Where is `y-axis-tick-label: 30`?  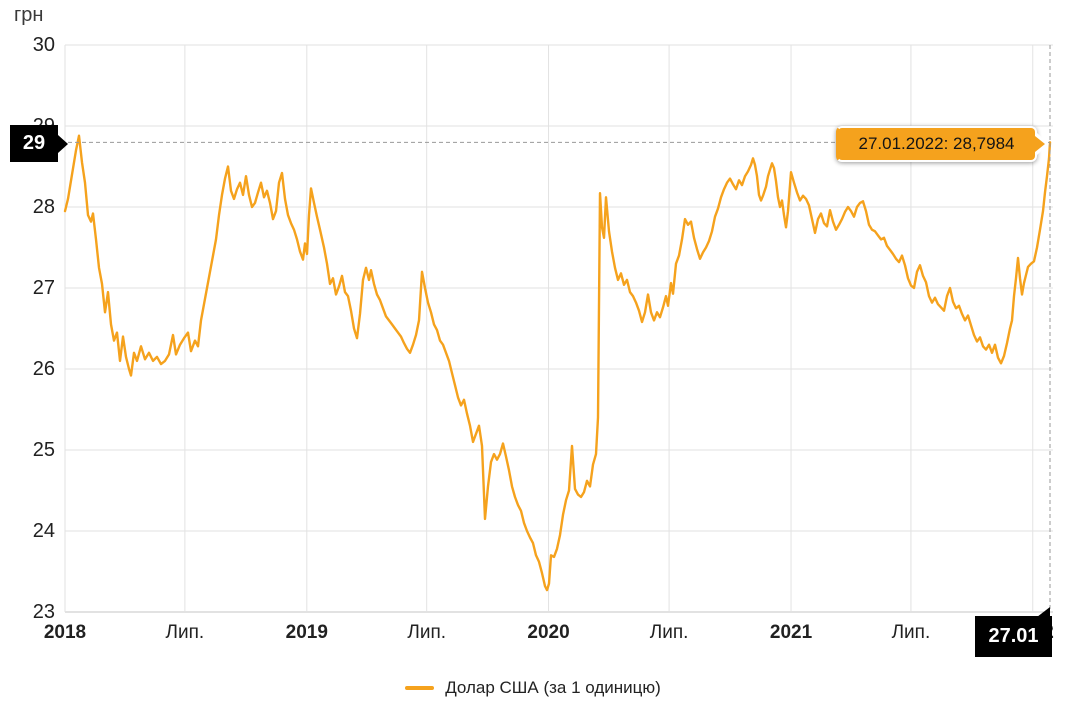 y-axis-tick-label: 30 is located at coordinates (43, 45).